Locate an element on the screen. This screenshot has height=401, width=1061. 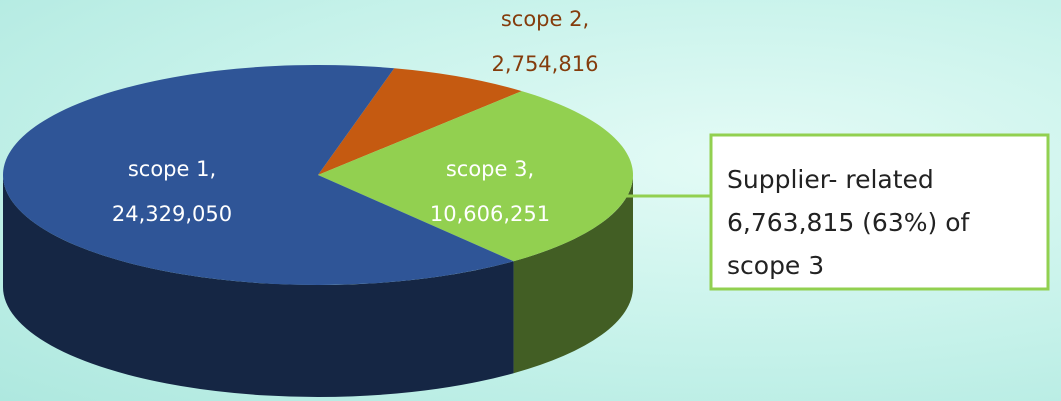
slice-value: 10,606,251 is located at coordinates (490, 214).